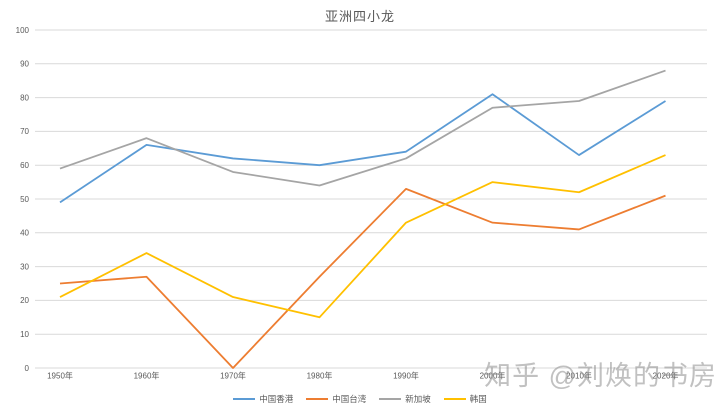 The image size is (720, 408). Describe the element at coordinates (24, 334) in the screenshot. I see `y-tick-label: 10` at that location.